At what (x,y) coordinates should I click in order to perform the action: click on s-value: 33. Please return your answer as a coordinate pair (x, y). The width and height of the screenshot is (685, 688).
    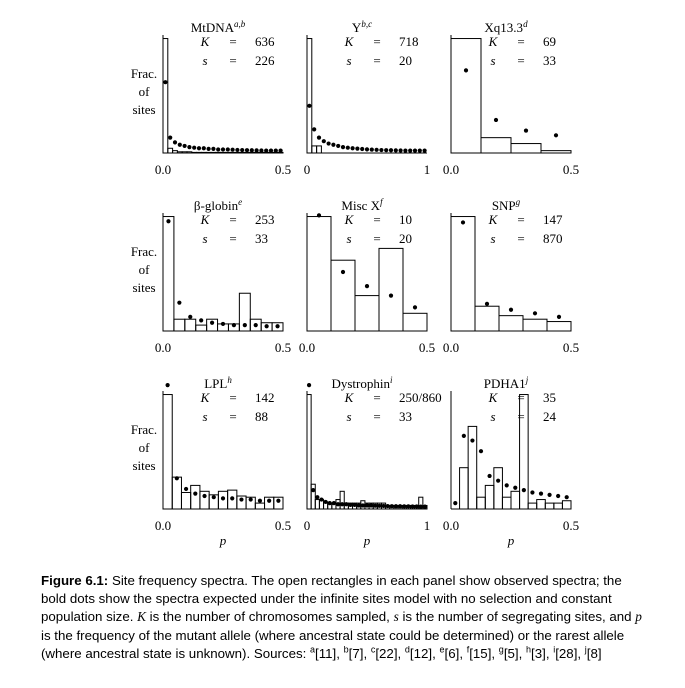
    Looking at the image, I should click on (405, 416).